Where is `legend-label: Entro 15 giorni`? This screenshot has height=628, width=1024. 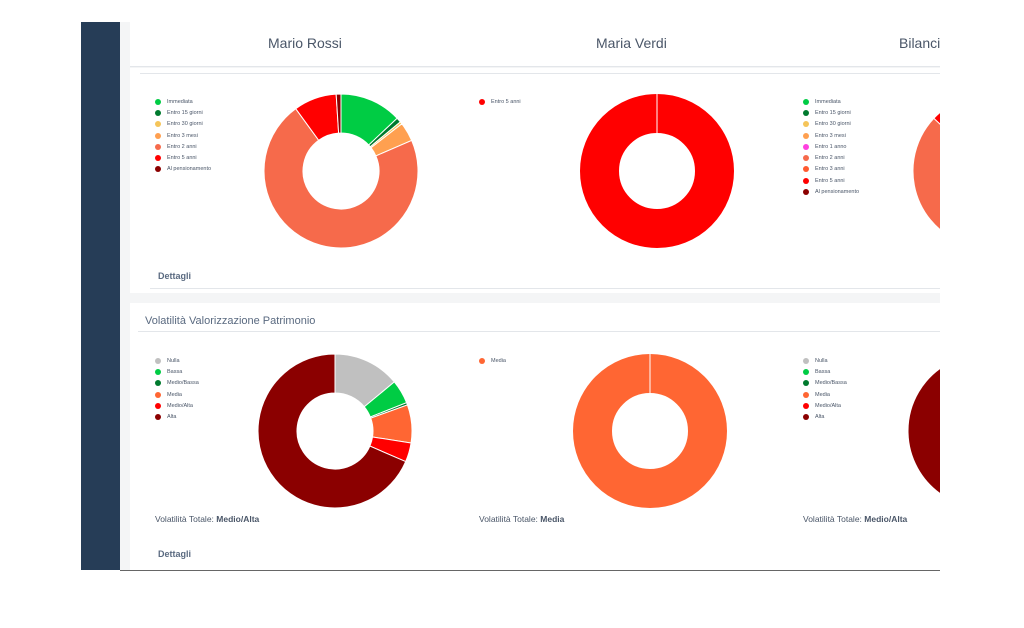 legend-label: Entro 15 giorni is located at coordinates (185, 112).